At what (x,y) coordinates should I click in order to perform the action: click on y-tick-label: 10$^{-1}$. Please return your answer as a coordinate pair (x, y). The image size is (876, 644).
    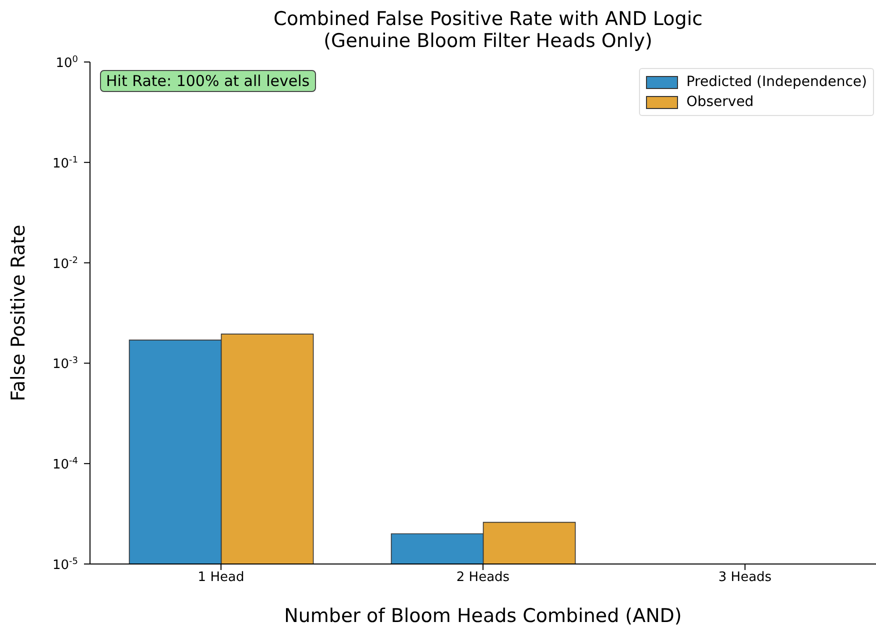
    Looking at the image, I should click on (65, 163).